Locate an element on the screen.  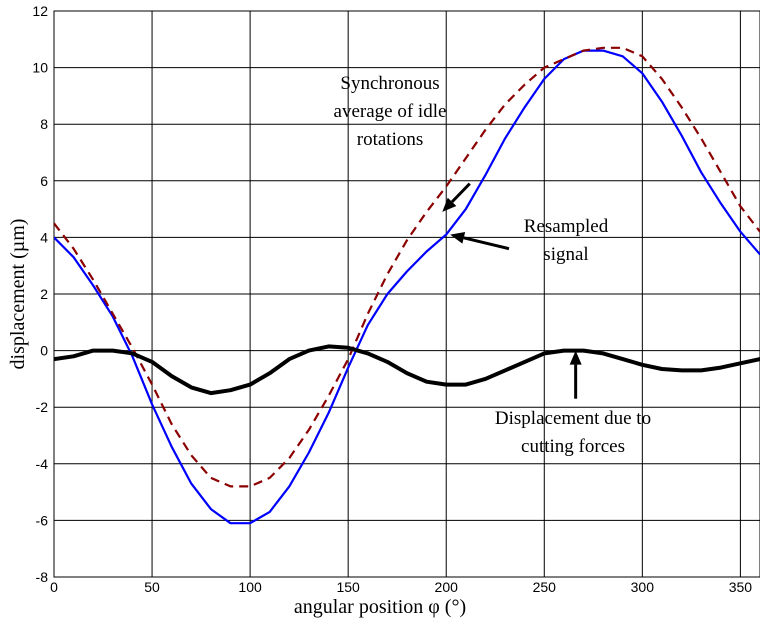
y-tick-label: -6 is located at coordinates (42, 520).